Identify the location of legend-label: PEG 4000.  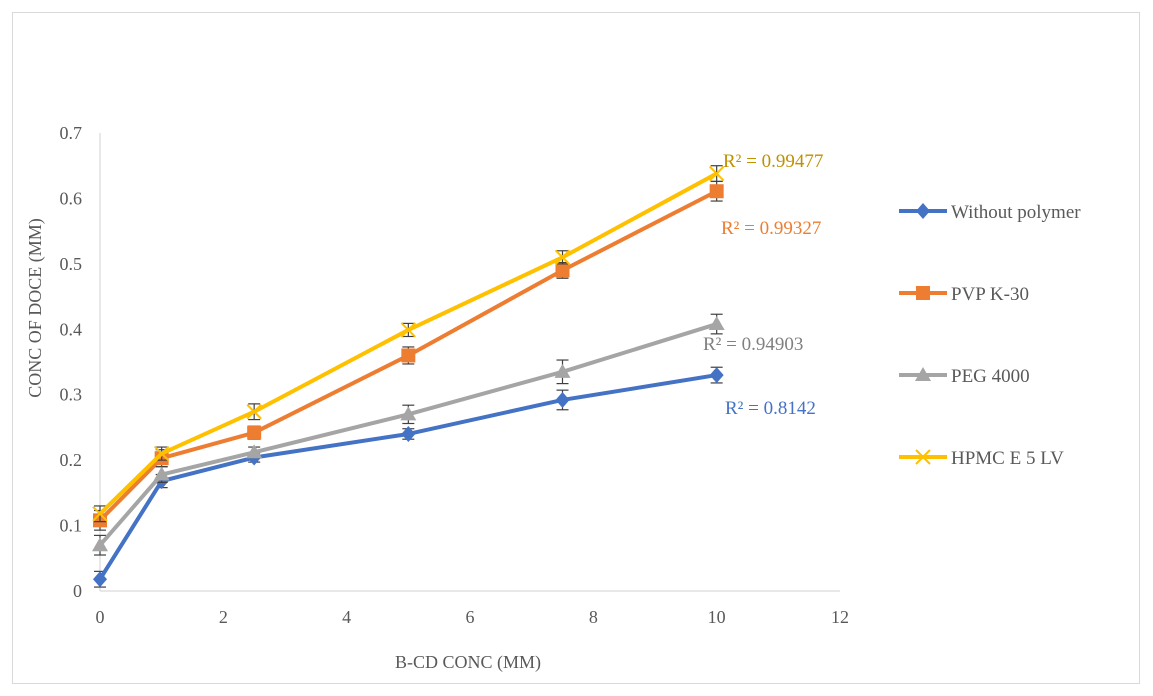
(990, 376).